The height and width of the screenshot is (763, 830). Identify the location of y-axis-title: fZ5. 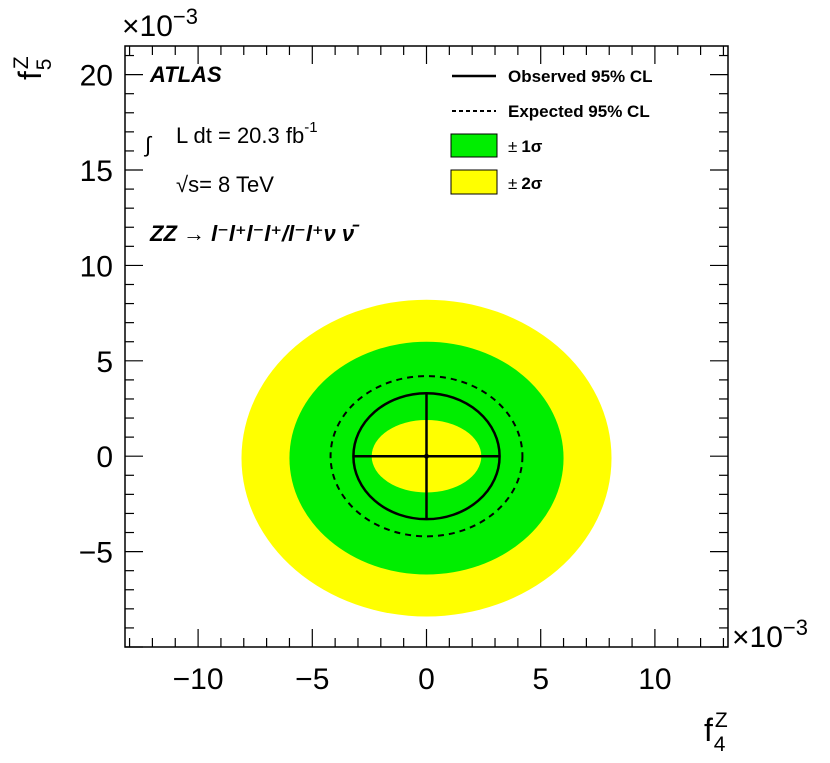
(33, 68).